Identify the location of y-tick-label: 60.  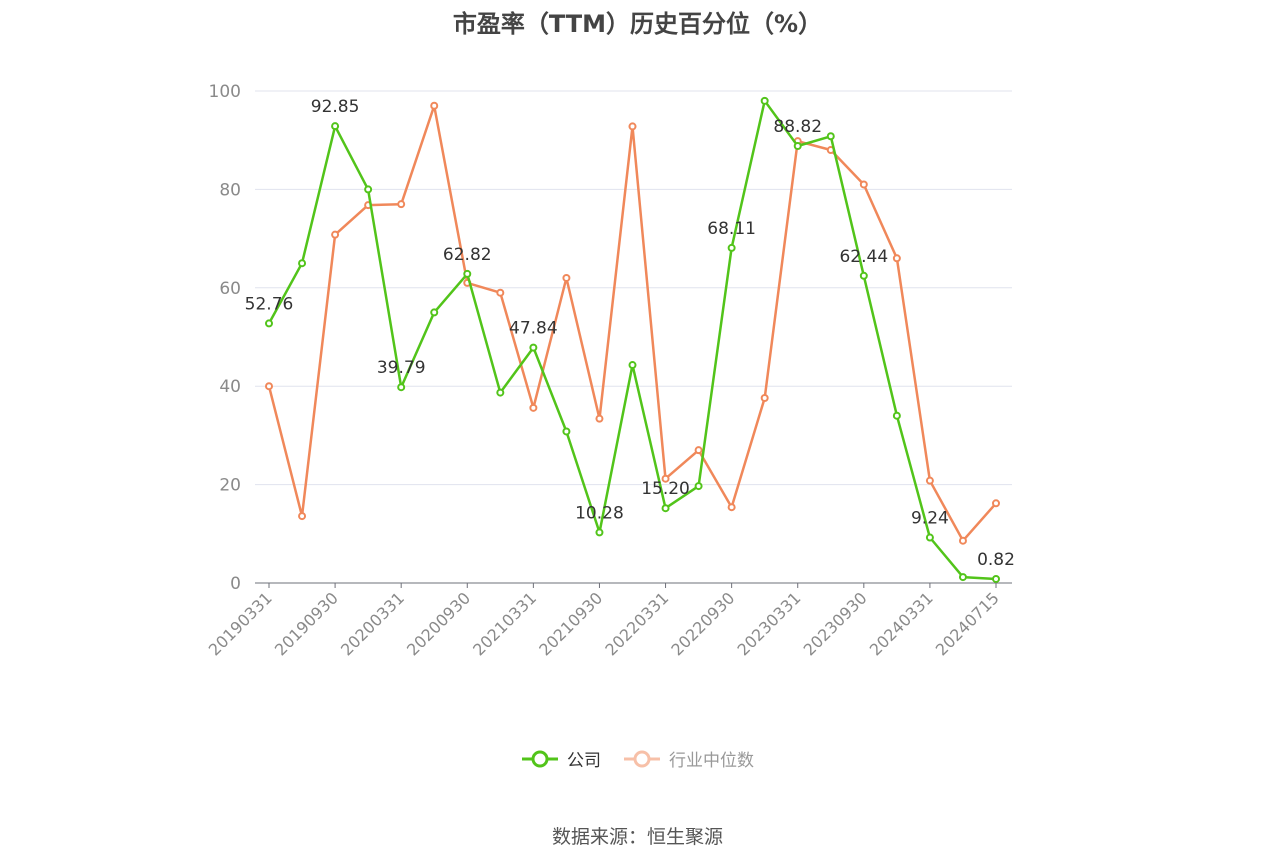
(230, 289).